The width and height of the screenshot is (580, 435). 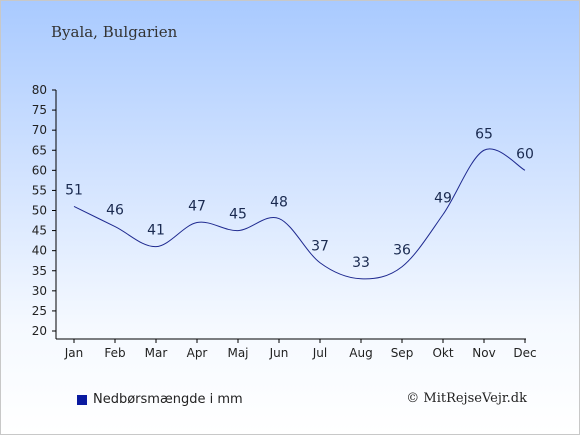 I want to click on data-label: 48, so click(x=279, y=203).